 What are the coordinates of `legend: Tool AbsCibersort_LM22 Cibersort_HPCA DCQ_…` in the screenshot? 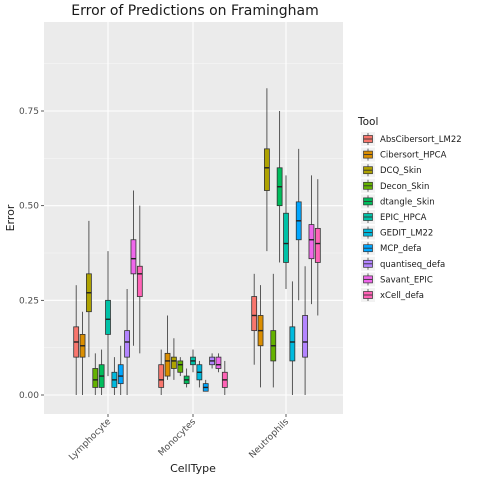 It's located at (409, 209).